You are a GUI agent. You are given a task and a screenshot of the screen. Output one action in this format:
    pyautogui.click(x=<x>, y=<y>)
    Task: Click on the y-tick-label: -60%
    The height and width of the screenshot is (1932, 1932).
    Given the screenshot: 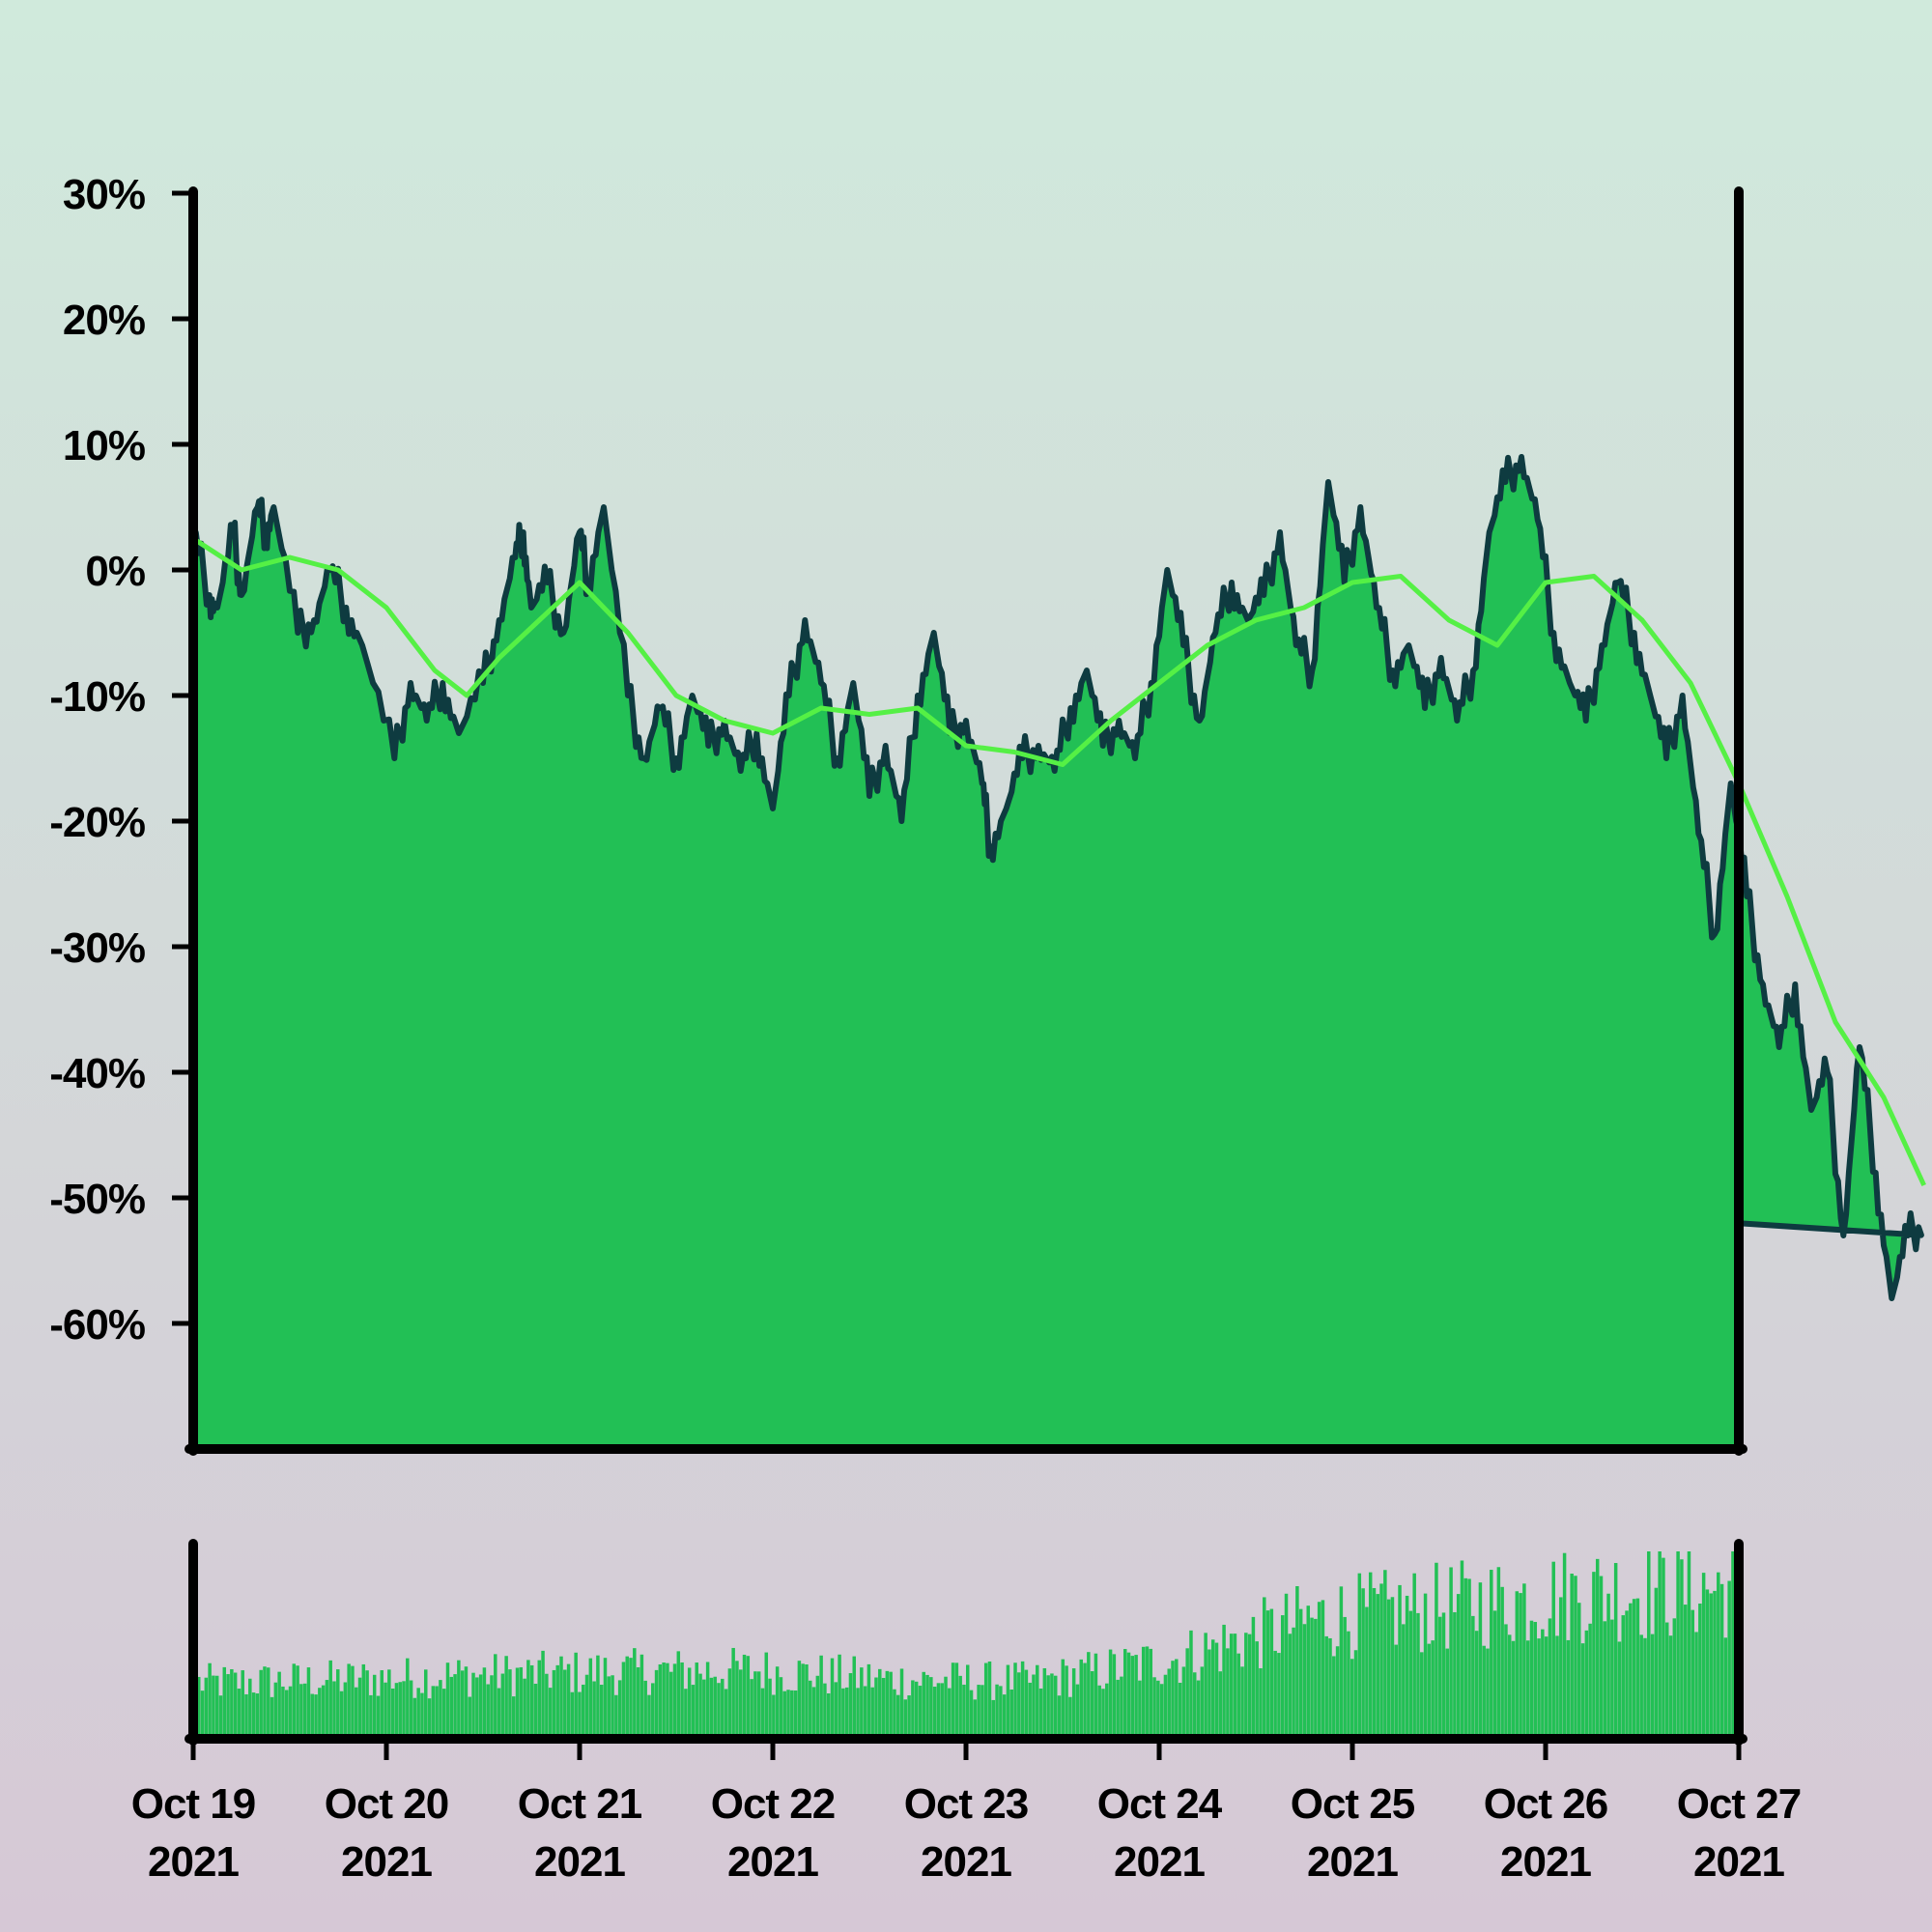 What is the action you would take?
    pyautogui.click(x=97, y=1325)
    